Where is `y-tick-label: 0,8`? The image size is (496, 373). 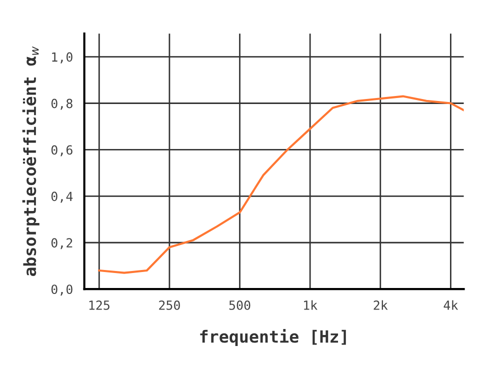
y-tick-label: 0,8 is located at coordinates (61, 104).